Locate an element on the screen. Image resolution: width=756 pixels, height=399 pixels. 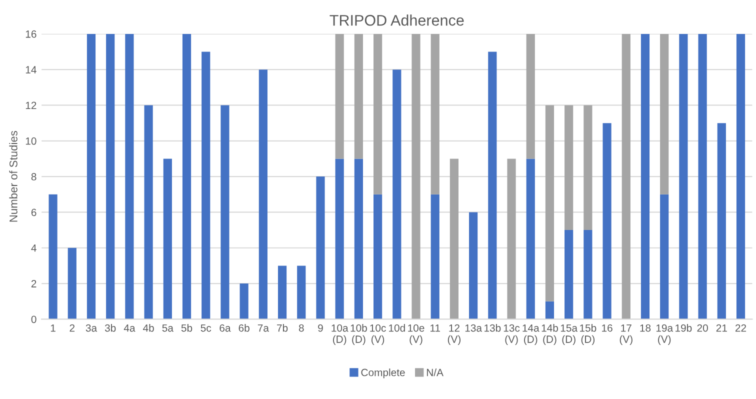
x-tick-label: 19b is located at coordinates (684, 328).